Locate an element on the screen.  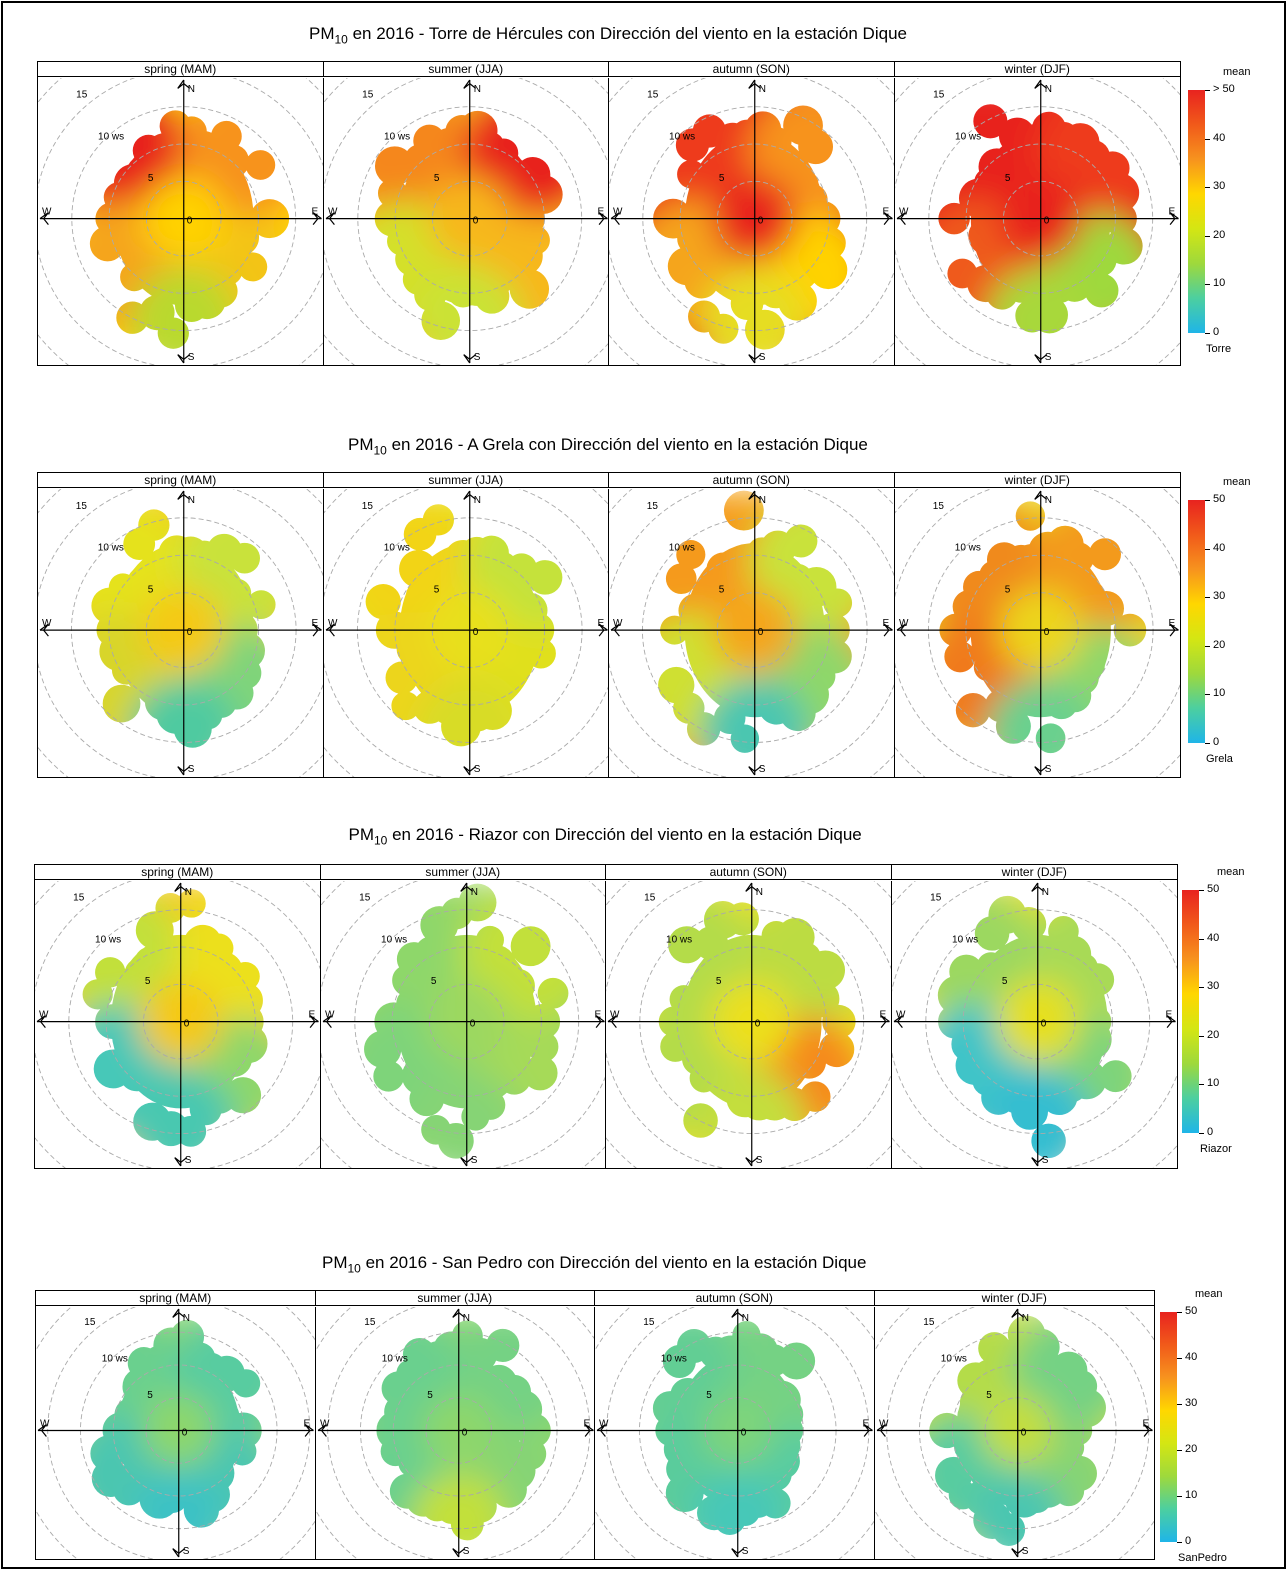
color-key-station-label: Grela is located at coordinates (1219, 759).